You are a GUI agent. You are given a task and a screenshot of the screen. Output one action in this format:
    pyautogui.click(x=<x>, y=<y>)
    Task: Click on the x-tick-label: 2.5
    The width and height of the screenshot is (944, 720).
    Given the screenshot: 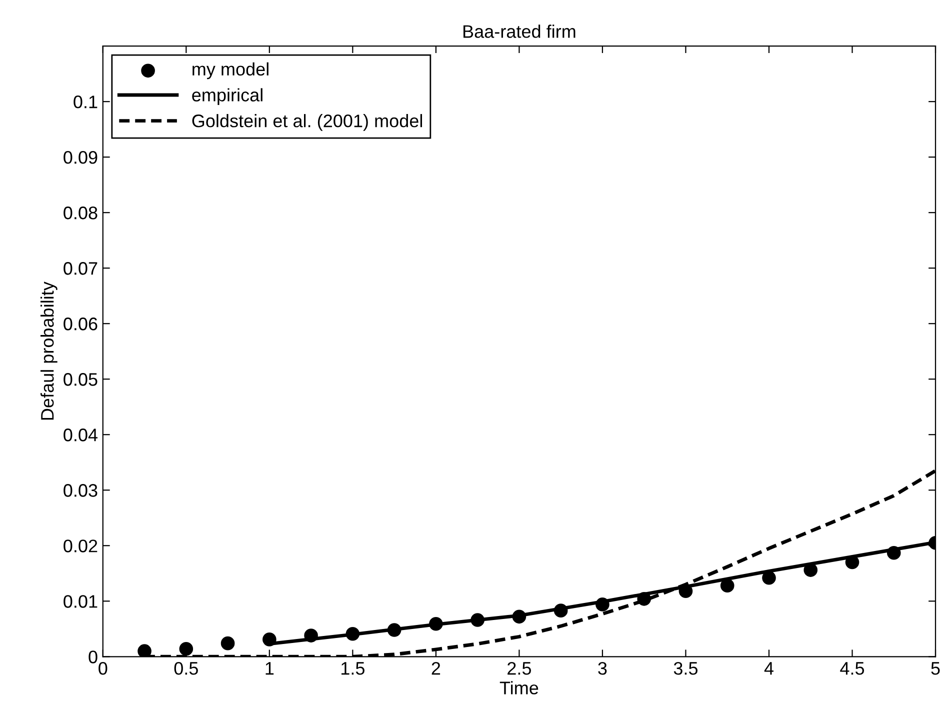 What is the action you would take?
    pyautogui.click(x=519, y=668)
    